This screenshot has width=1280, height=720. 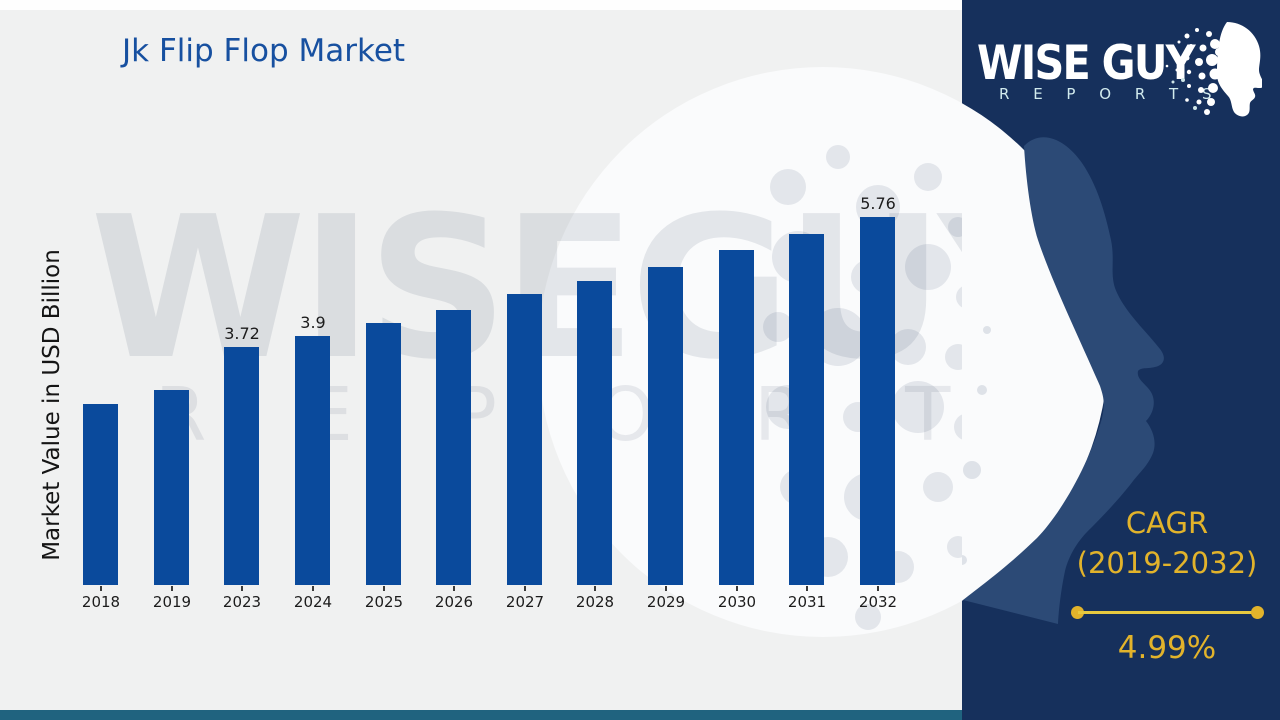 What do you see at coordinates (241, 466) in the screenshot?
I see `bar-2023` at bounding box center [241, 466].